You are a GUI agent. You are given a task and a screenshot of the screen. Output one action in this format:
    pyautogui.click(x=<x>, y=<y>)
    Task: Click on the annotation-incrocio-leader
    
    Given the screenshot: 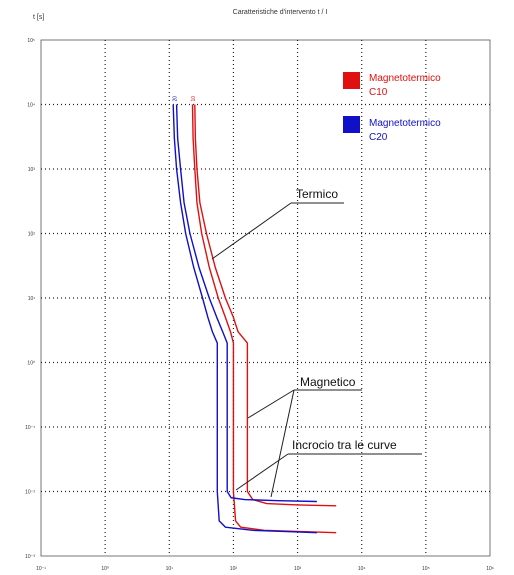 What is the action you would take?
    pyautogui.click(x=262, y=472)
    